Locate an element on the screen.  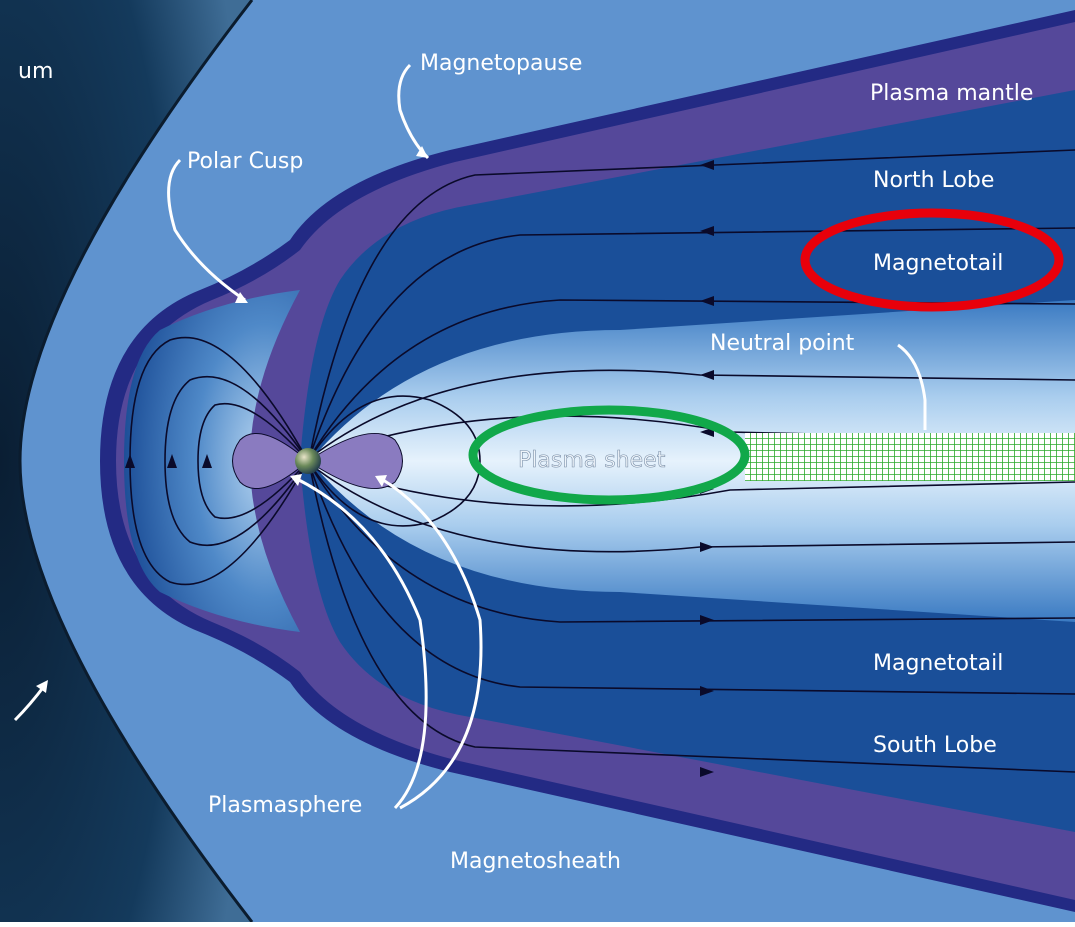
dayside-region is located at coordinates (212, 461).